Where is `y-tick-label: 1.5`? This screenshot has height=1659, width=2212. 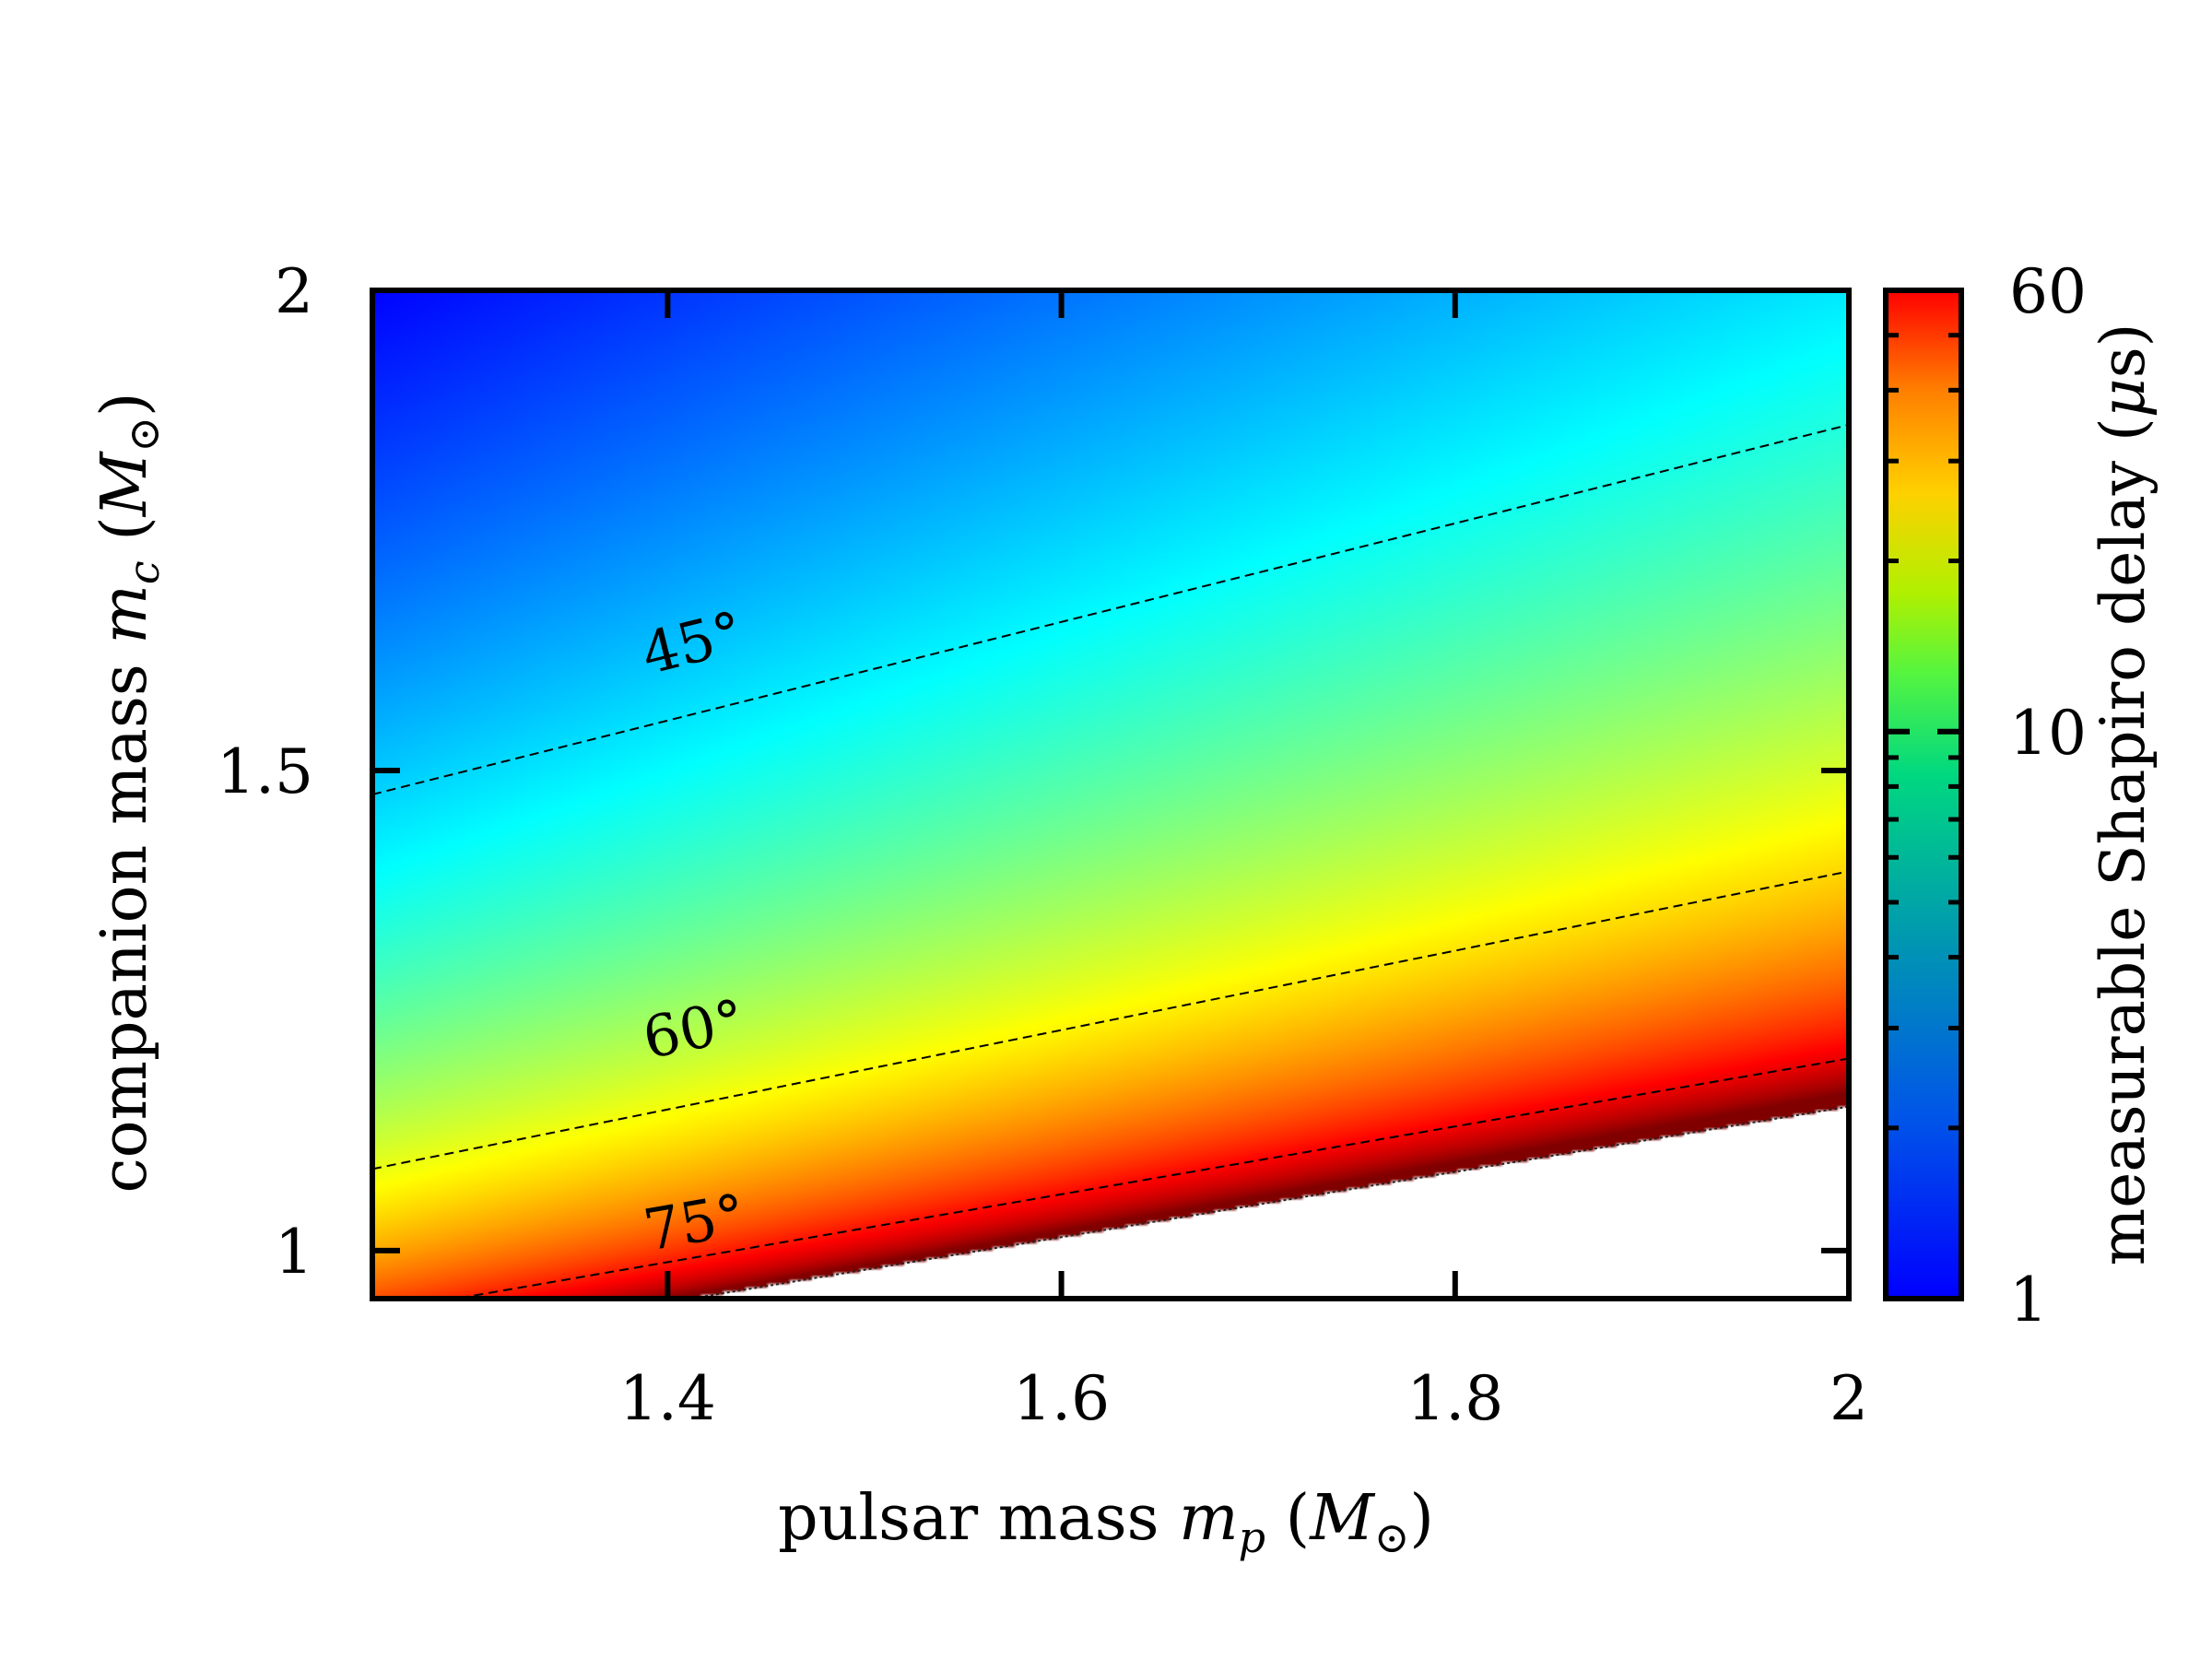 y-tick-label: 1.5 is located at coordinates (265, 771).